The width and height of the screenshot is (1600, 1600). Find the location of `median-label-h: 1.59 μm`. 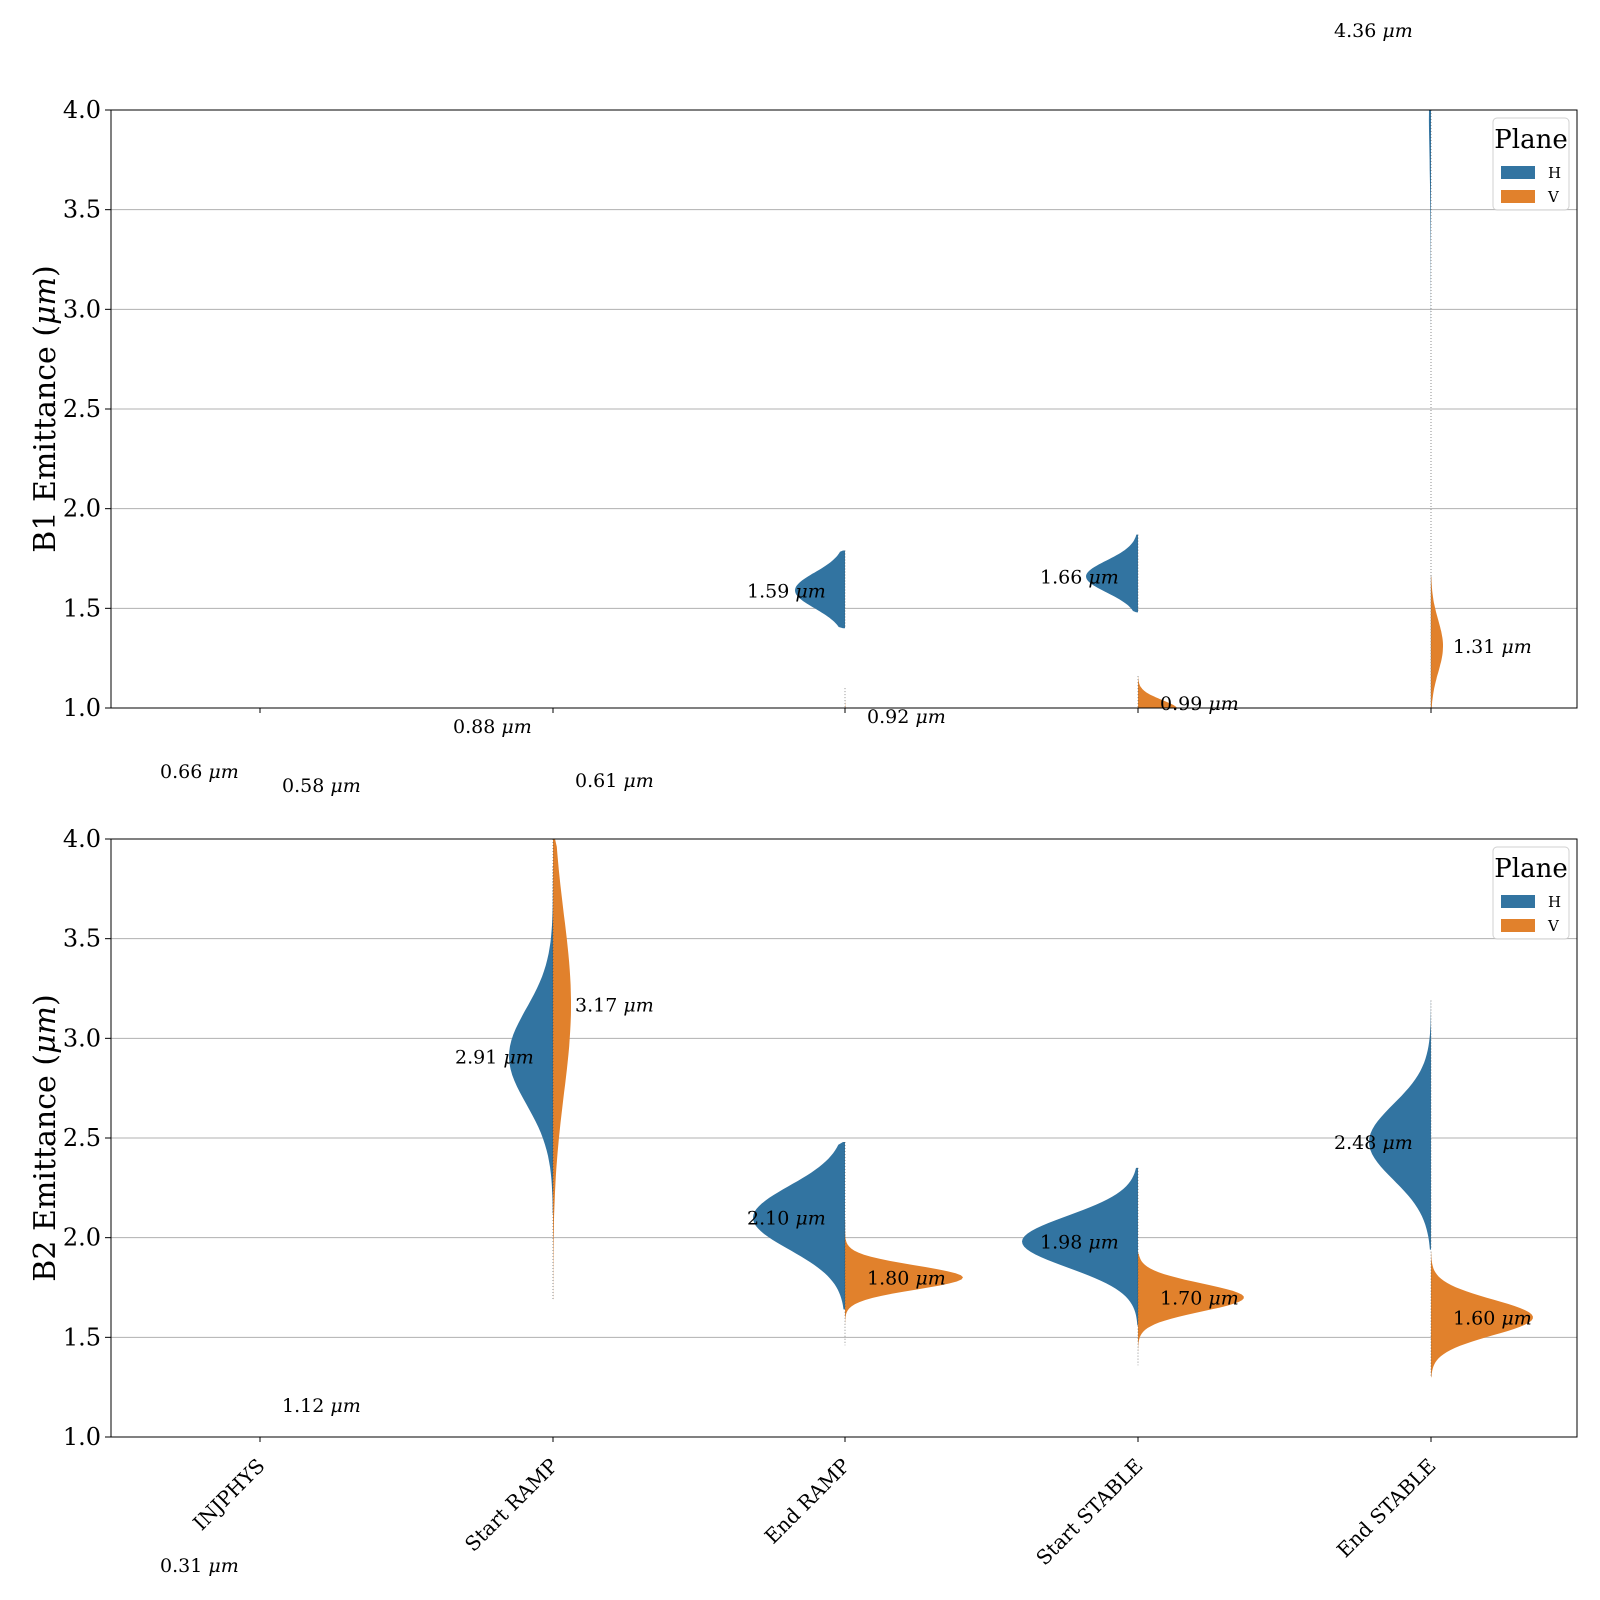

median-label-h: 1.59 μm is located at coordinates (786, 591).